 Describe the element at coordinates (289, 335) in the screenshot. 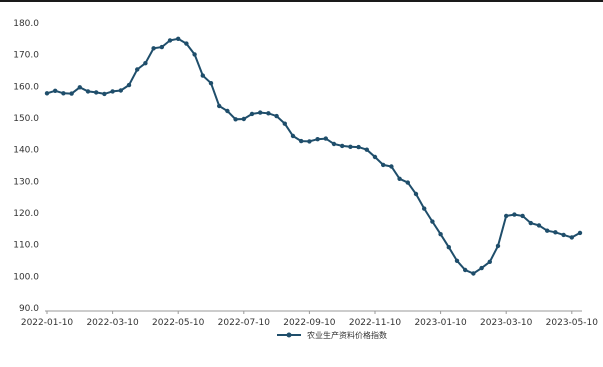

I see `legend-marker-swatch` at that location.